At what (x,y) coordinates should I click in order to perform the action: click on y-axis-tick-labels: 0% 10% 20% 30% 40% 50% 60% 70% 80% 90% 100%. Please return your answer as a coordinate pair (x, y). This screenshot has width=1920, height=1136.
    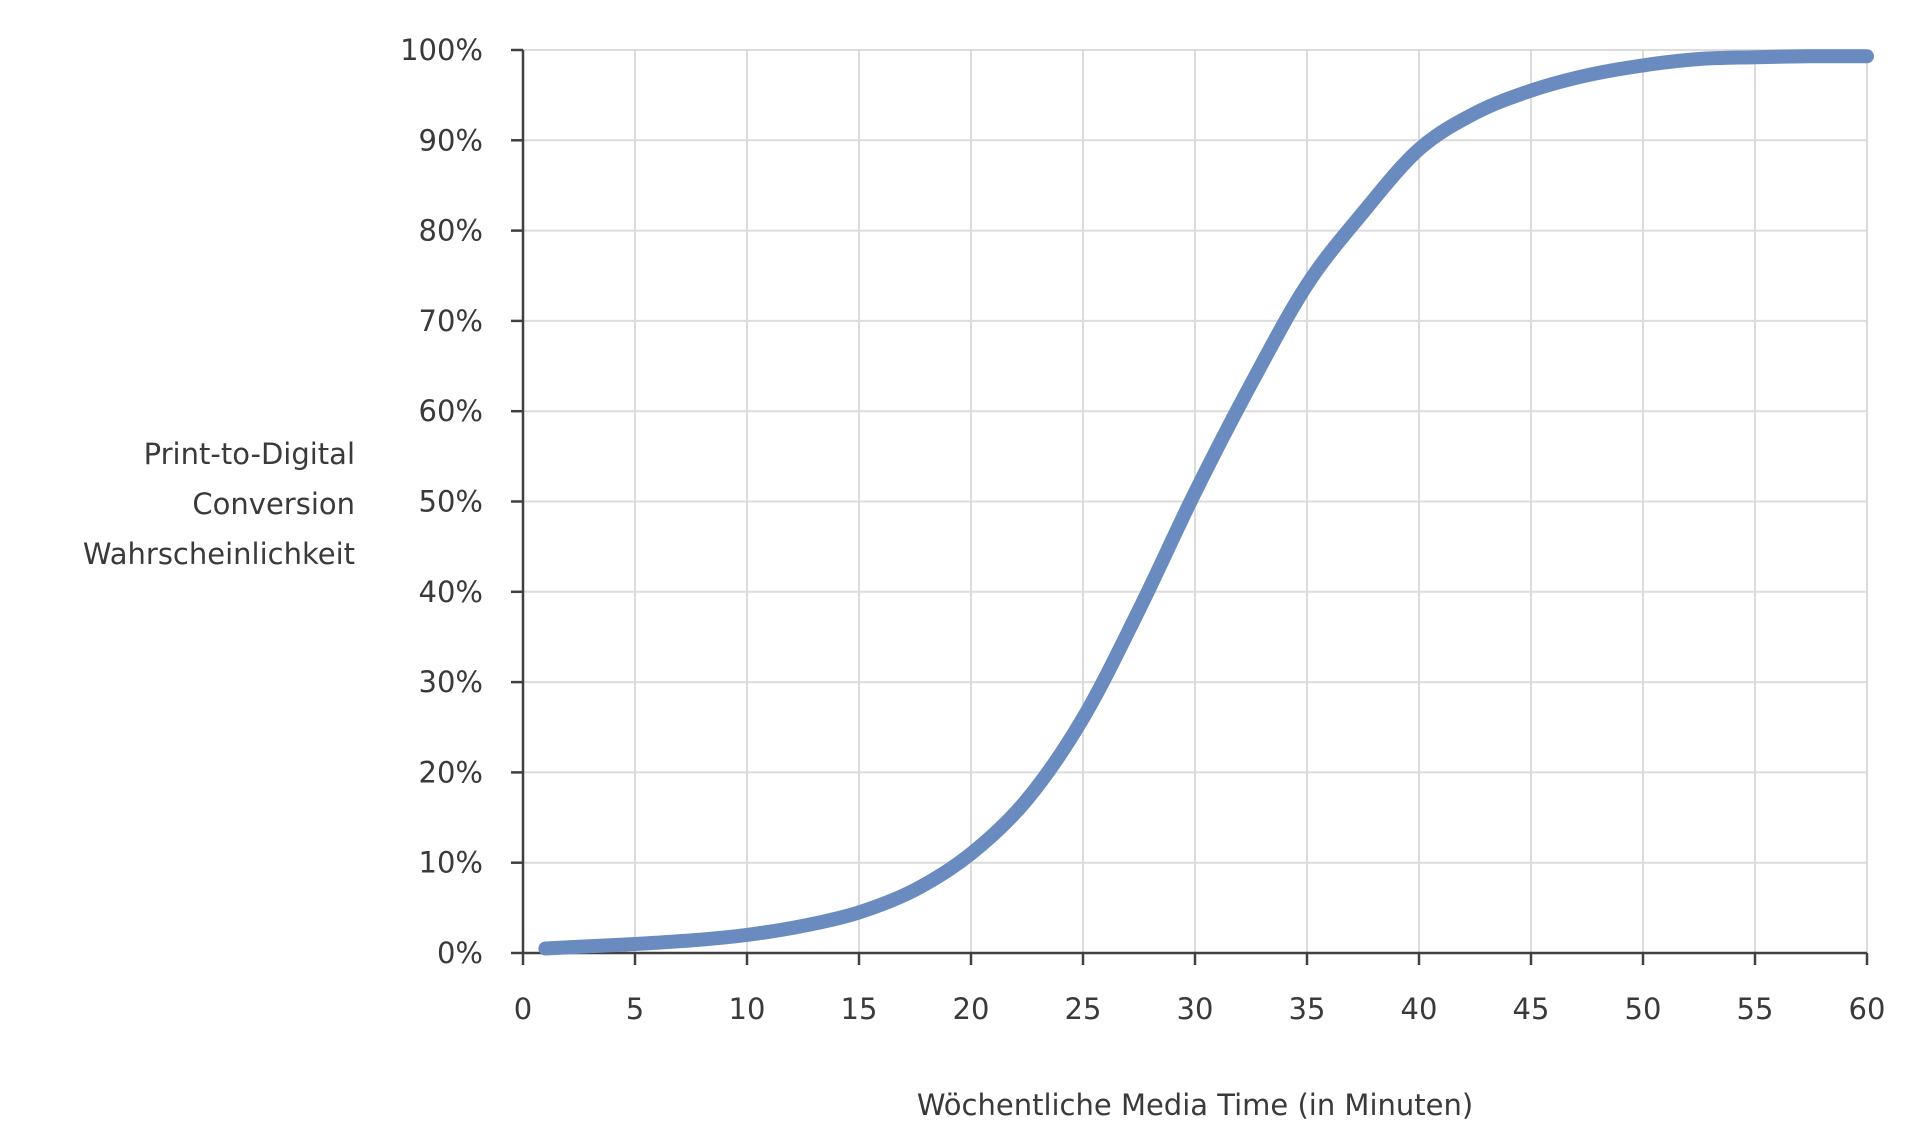
    Looking at the image, I should click on (441, 501).